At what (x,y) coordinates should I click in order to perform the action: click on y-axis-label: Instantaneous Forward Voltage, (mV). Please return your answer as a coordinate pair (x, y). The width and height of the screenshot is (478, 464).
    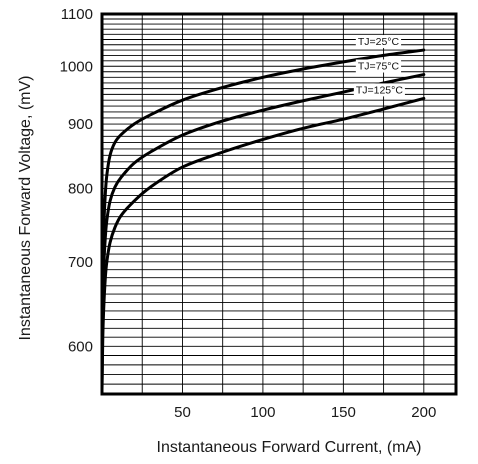
    Looking at the image, I should click on (25, 207).